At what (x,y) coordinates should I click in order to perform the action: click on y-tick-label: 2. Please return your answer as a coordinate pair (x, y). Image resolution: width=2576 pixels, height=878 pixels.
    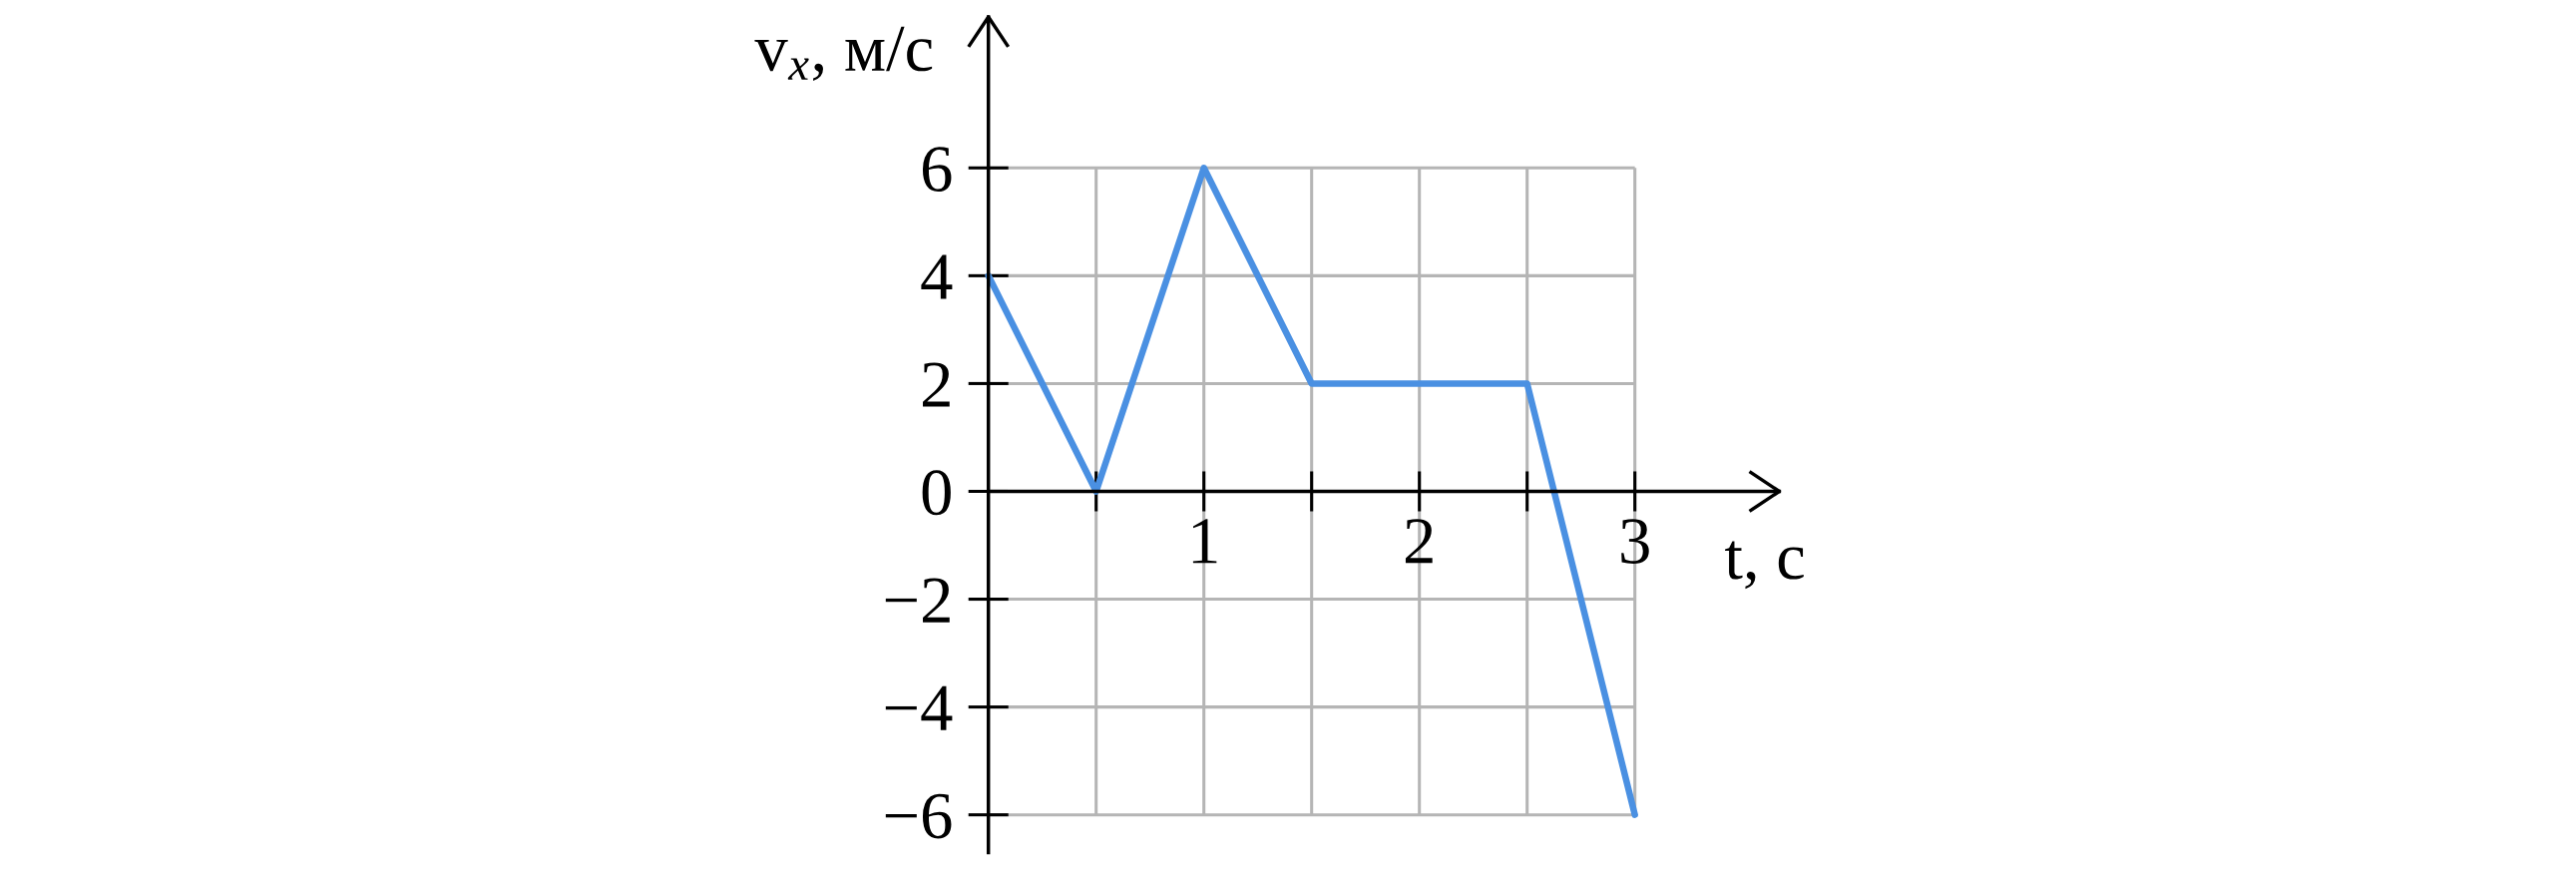
    Looking at the image, I should click on (936, 384).